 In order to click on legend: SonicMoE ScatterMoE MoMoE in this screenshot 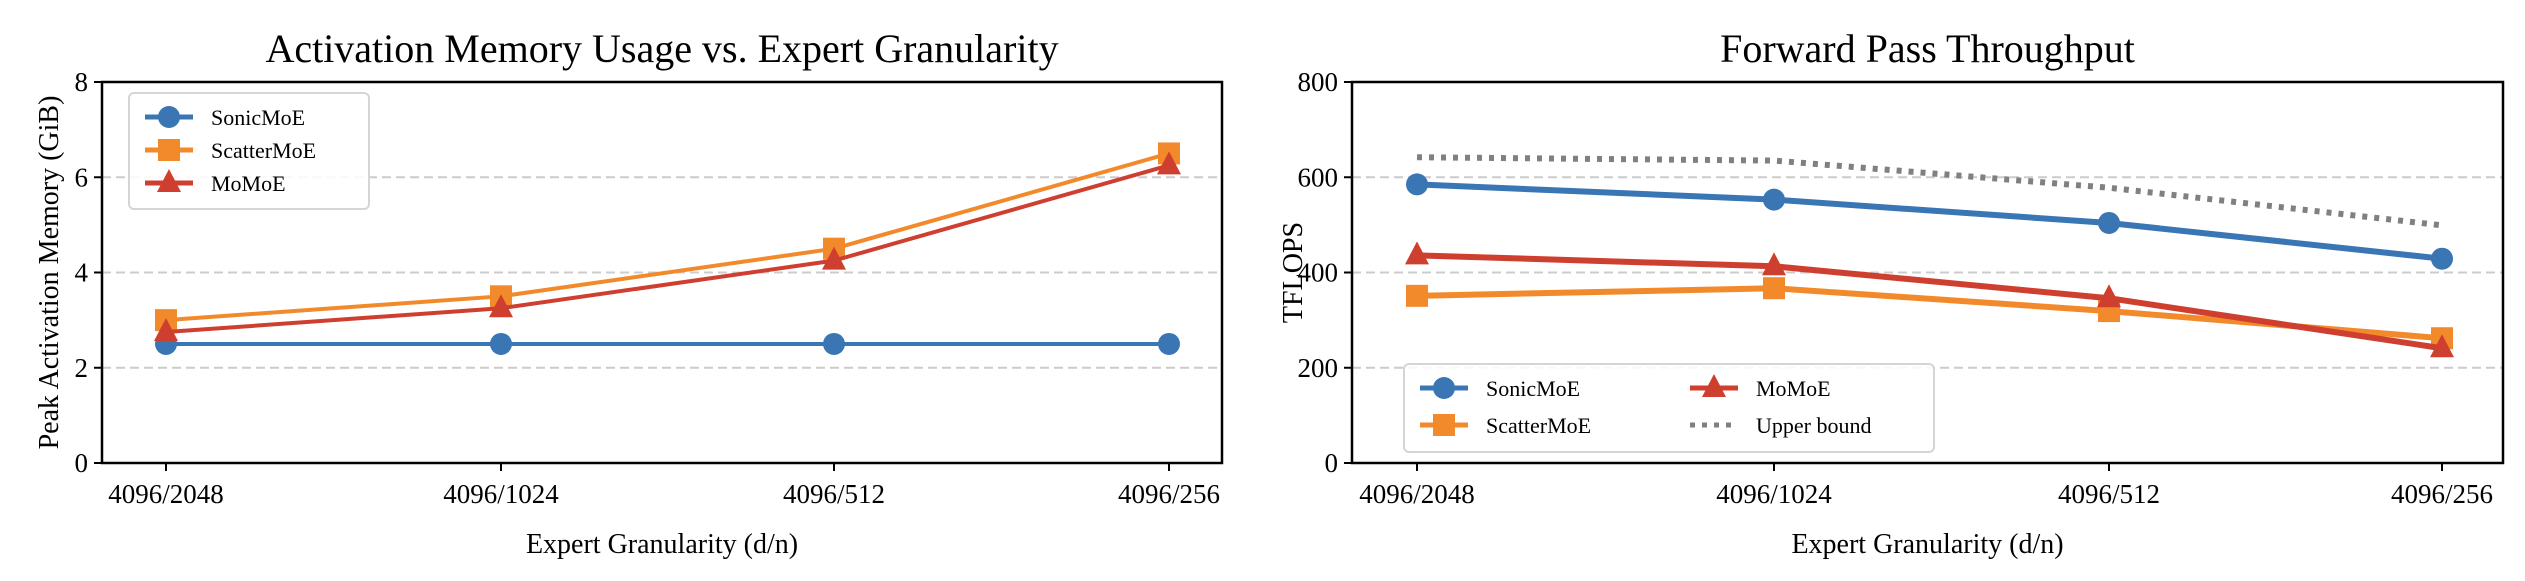, I will do `click(249, 151)`.